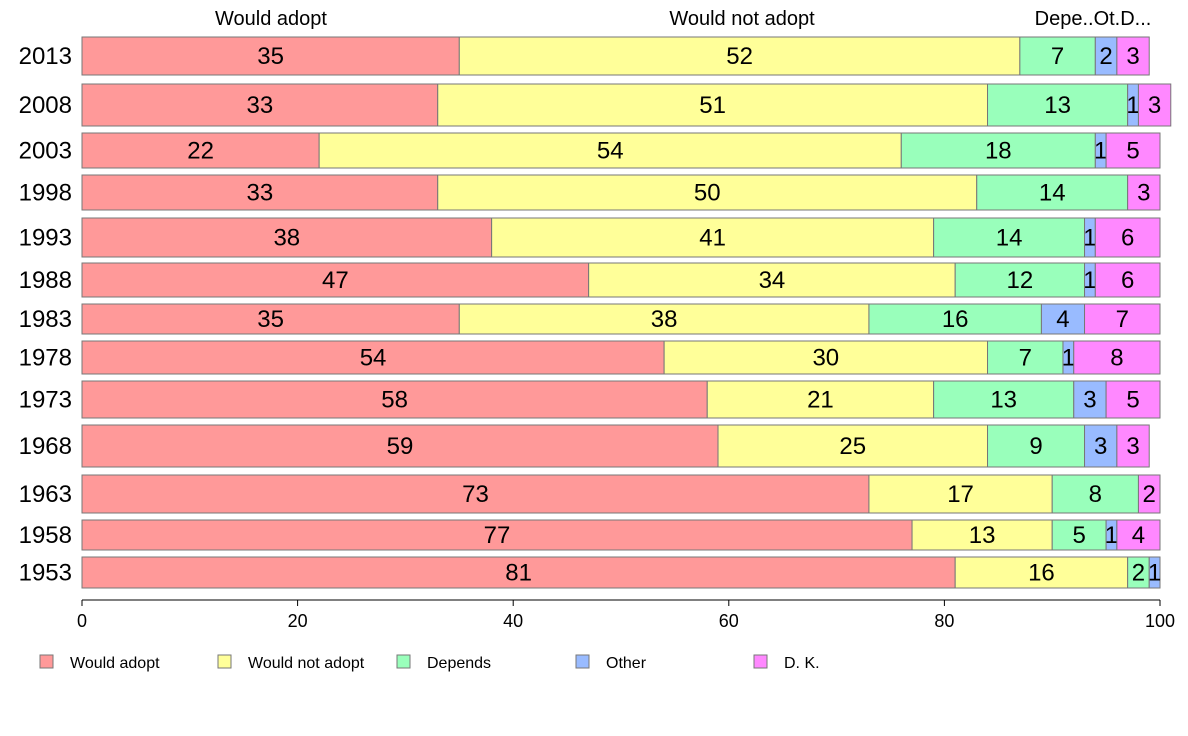  I want to click on data-label: 35, so click(270, 319).